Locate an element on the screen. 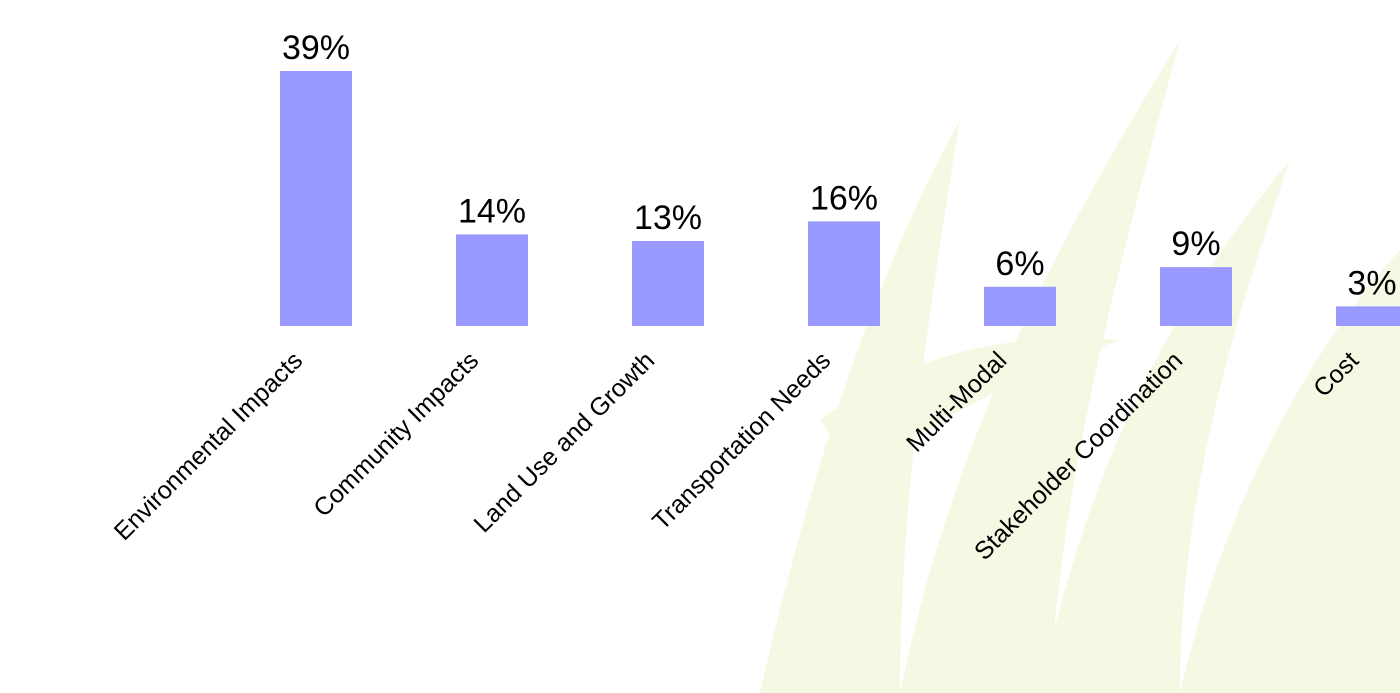 The height and width of the screenshot is (693, 1400). x-tick-label: Land Use and Growth is located at coordinates (564, 442).